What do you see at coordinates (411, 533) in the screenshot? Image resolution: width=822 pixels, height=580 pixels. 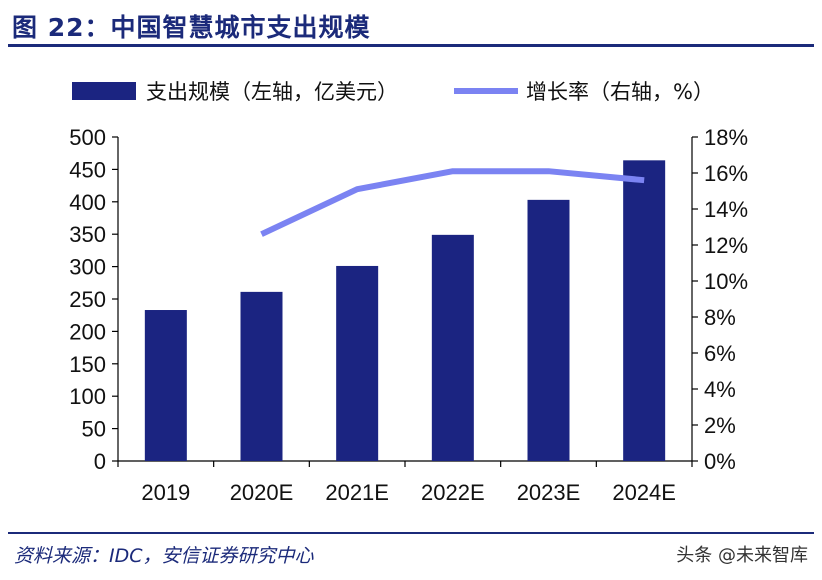 I see `source-divider` at bounding box center [411, 533].